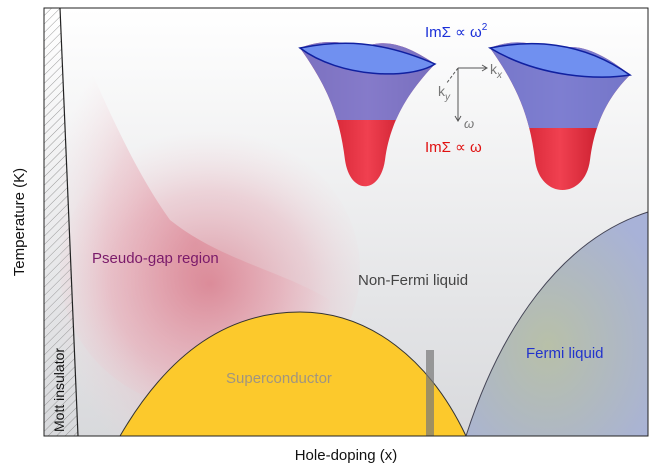 The height and width of the screenshot is (473, 654). I want to click on cone-right-rim, so click(559, 60).